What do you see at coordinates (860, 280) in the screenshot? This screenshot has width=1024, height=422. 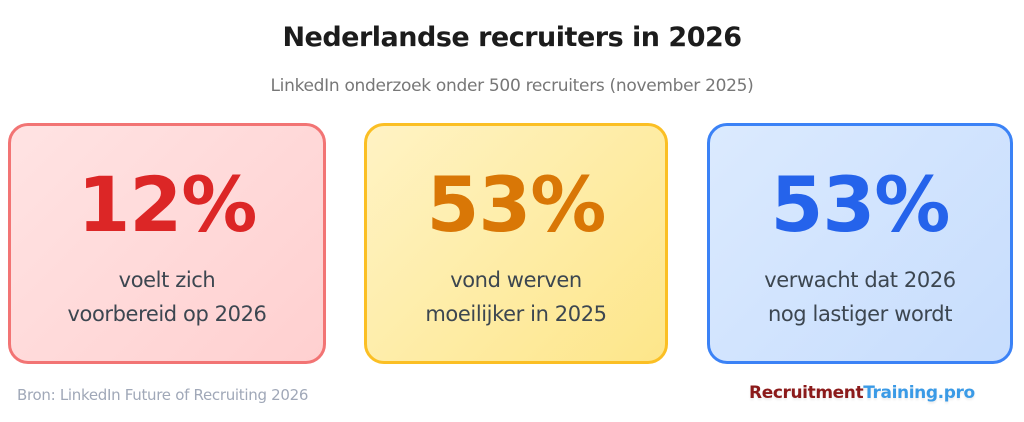 I see `stat-description-line1: verwacht dat 2026` at bounding box center [860, 280].